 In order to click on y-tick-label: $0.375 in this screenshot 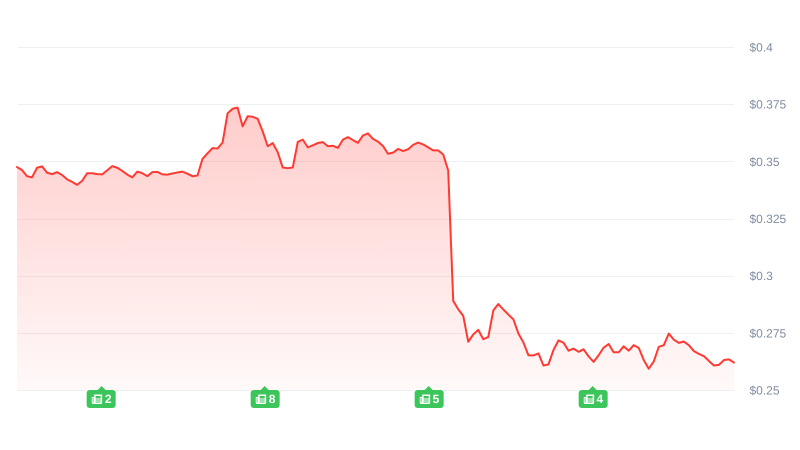, I will do `click(768, 105)`.